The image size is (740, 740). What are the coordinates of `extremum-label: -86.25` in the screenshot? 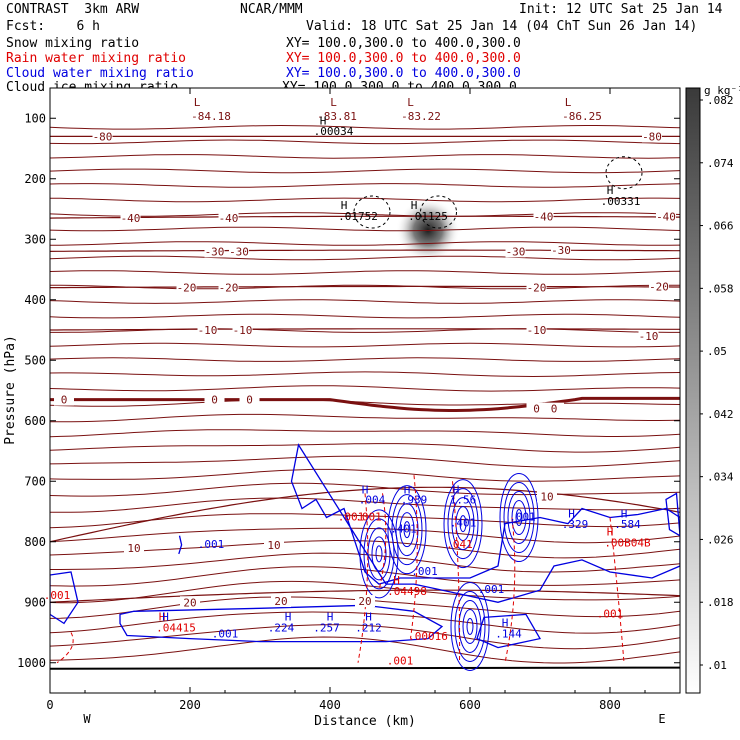 It's located at (582, 116).